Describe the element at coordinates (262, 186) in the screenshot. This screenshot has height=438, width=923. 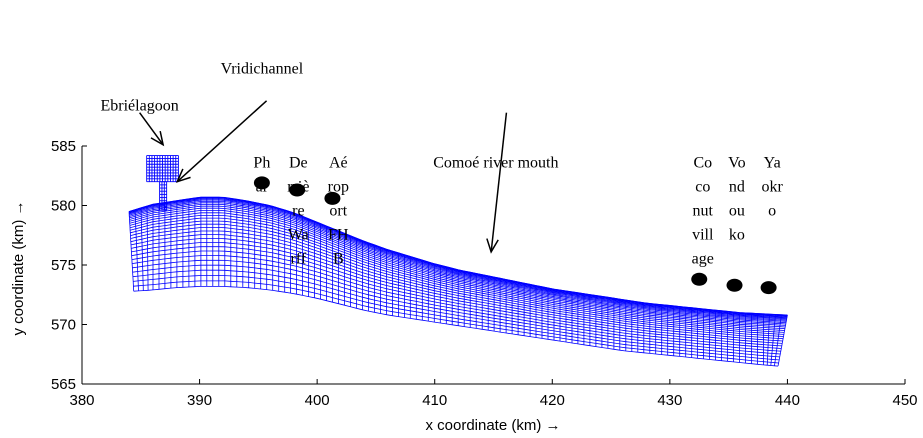
I see `annotation-text: ar` at that location.